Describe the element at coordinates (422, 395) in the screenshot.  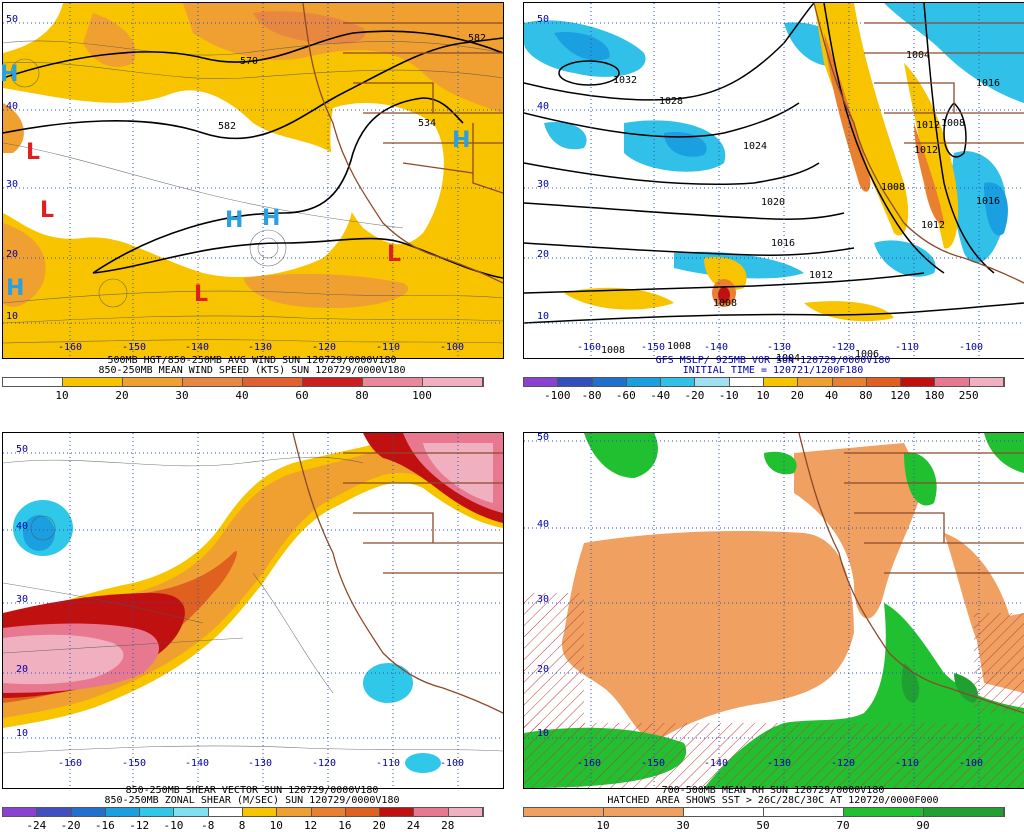
I see `scale-label: 100` at that location.